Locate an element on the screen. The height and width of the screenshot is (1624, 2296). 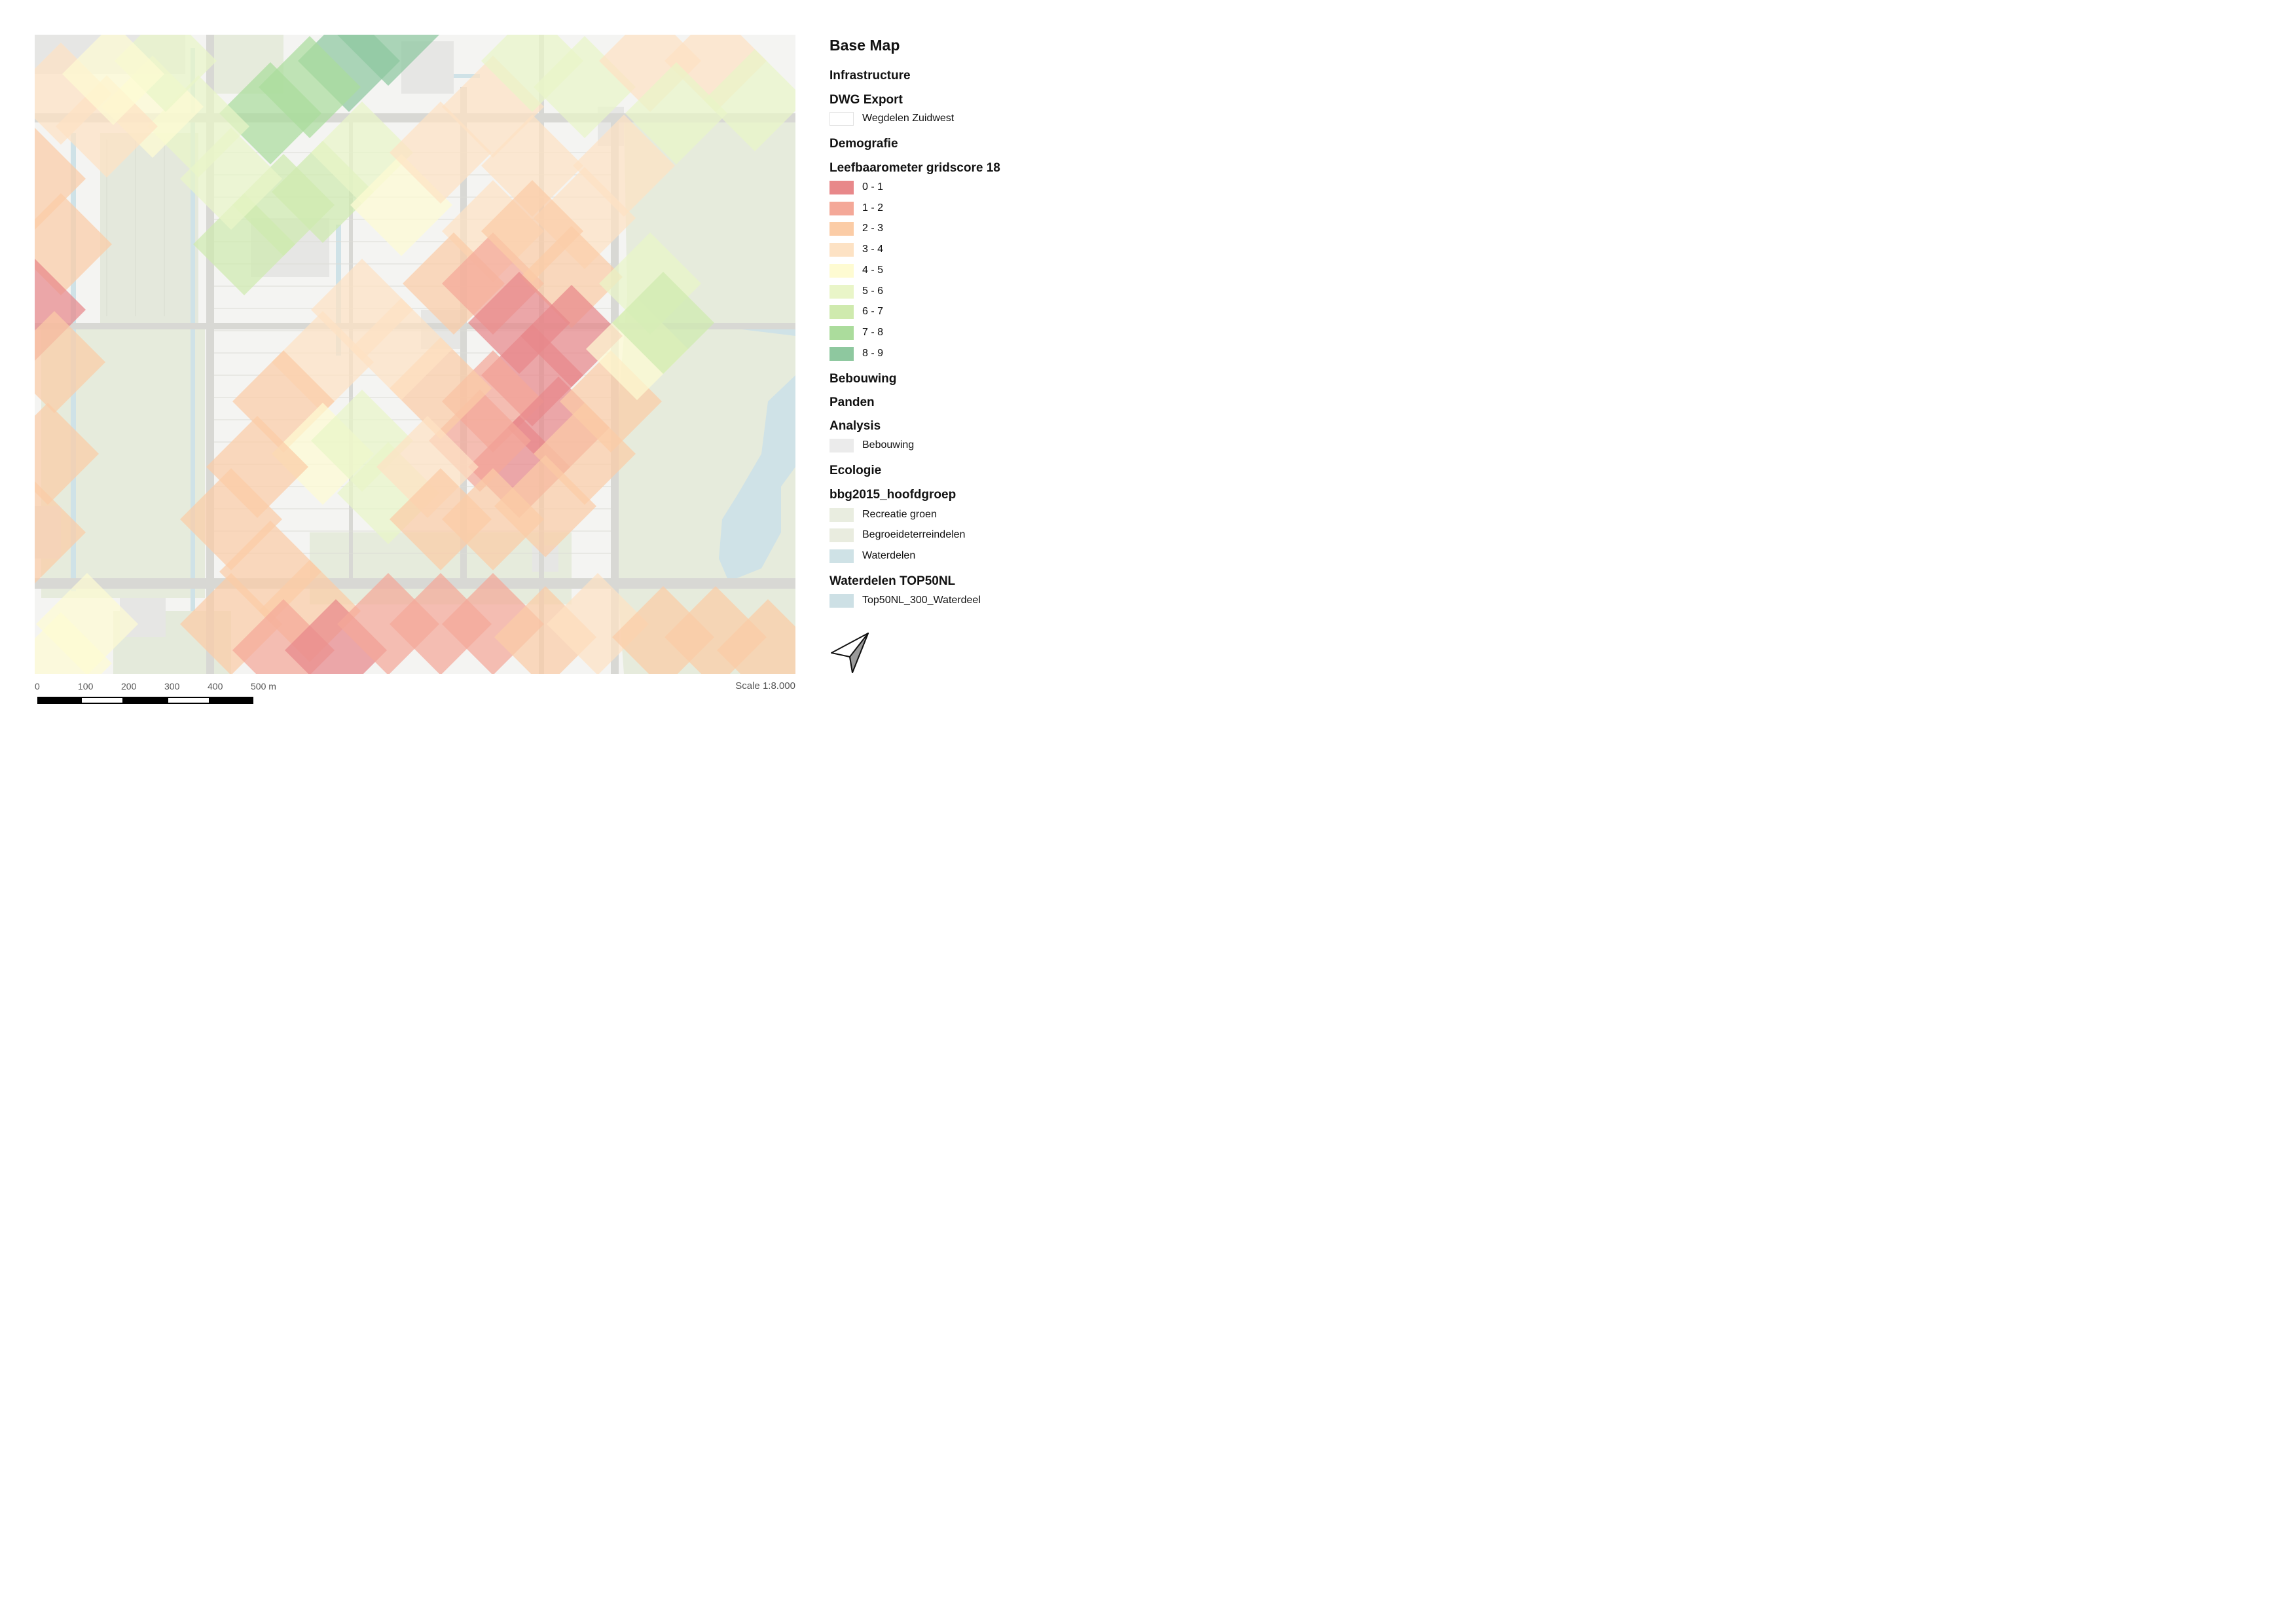
legend-item-class: 3 - 4 is located at coordinates (924, 250).